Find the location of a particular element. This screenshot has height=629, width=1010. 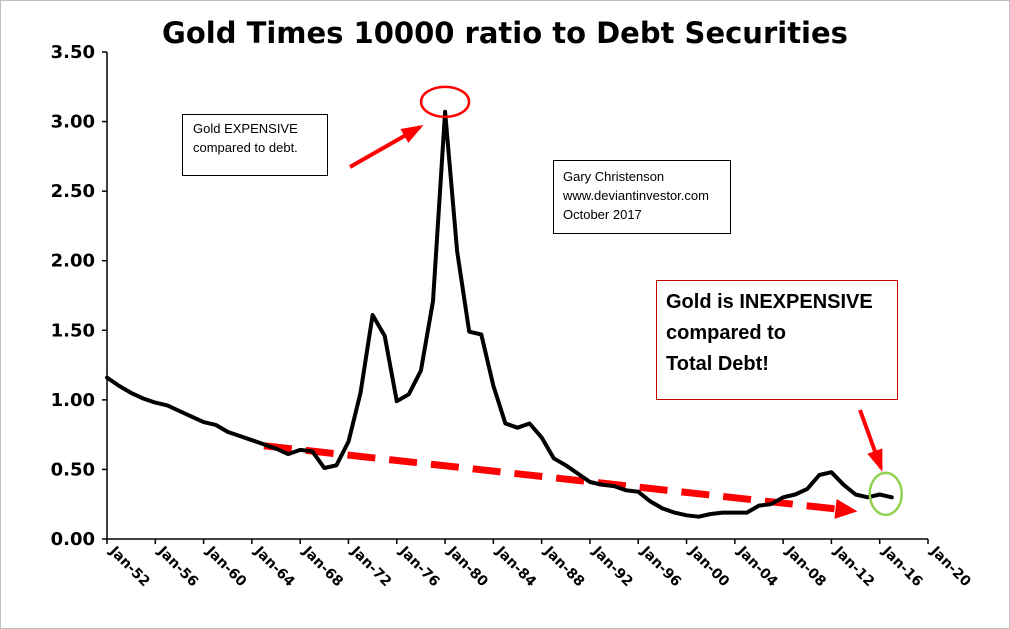

x-tick-label: Jan-80 is located at coordinates (467, 566).